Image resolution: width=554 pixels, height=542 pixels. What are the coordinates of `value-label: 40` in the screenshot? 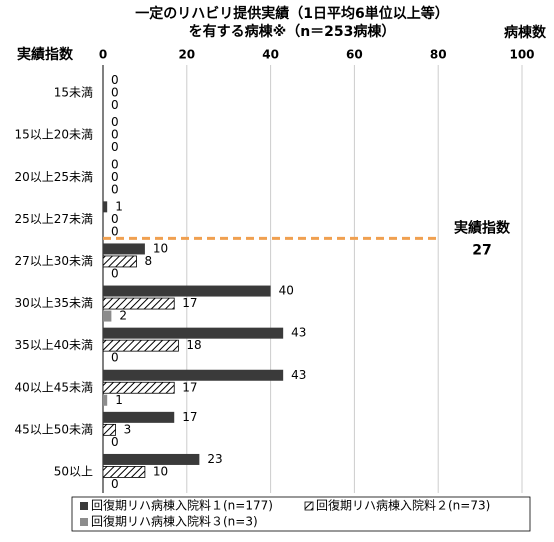 It's located at (286, 291).